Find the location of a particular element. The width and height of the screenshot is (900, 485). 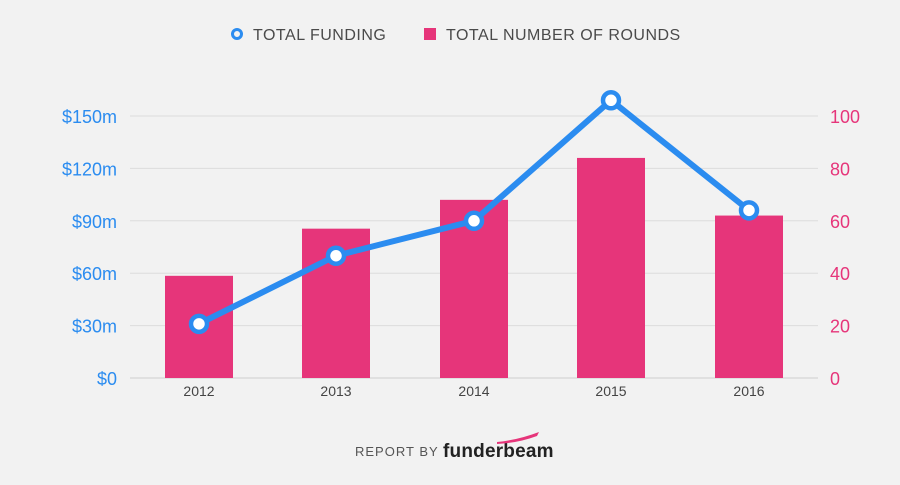

point-2015 is located at coordinates (611, 100).